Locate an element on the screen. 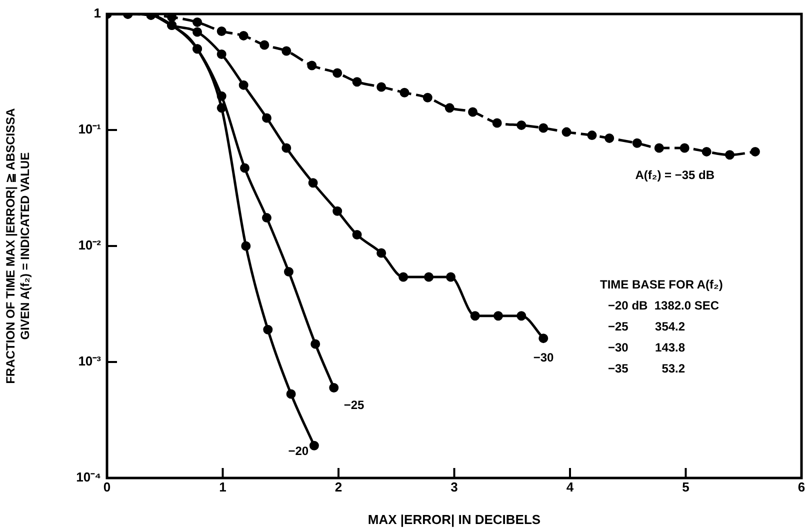  y-tick-label: 10⁻¹ is located at coordinates (89, 129).